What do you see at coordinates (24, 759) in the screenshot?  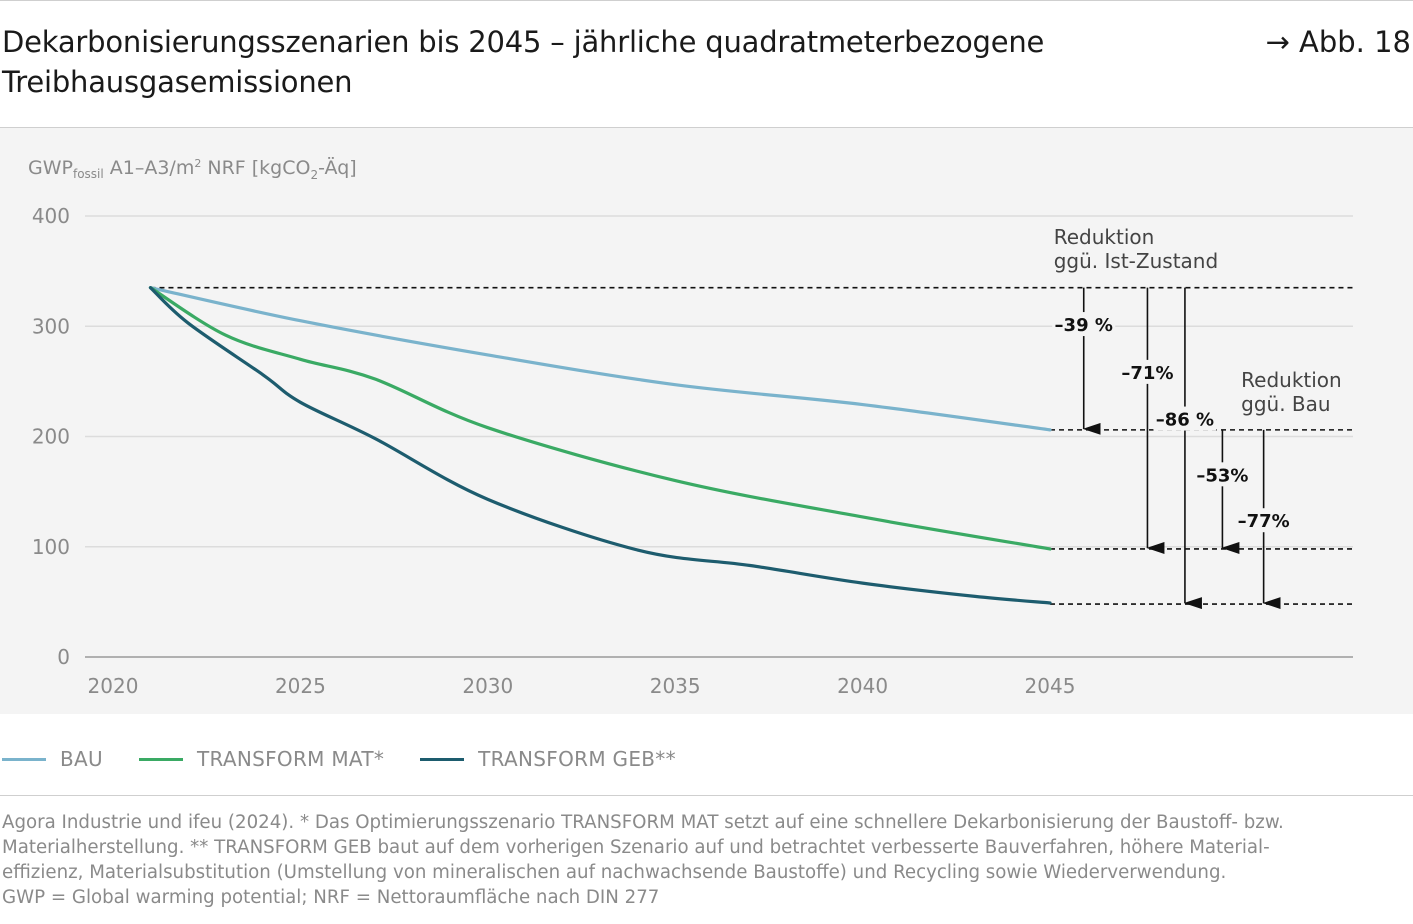 I see `legend-swatch-bau` at bounding box center [24, 759].